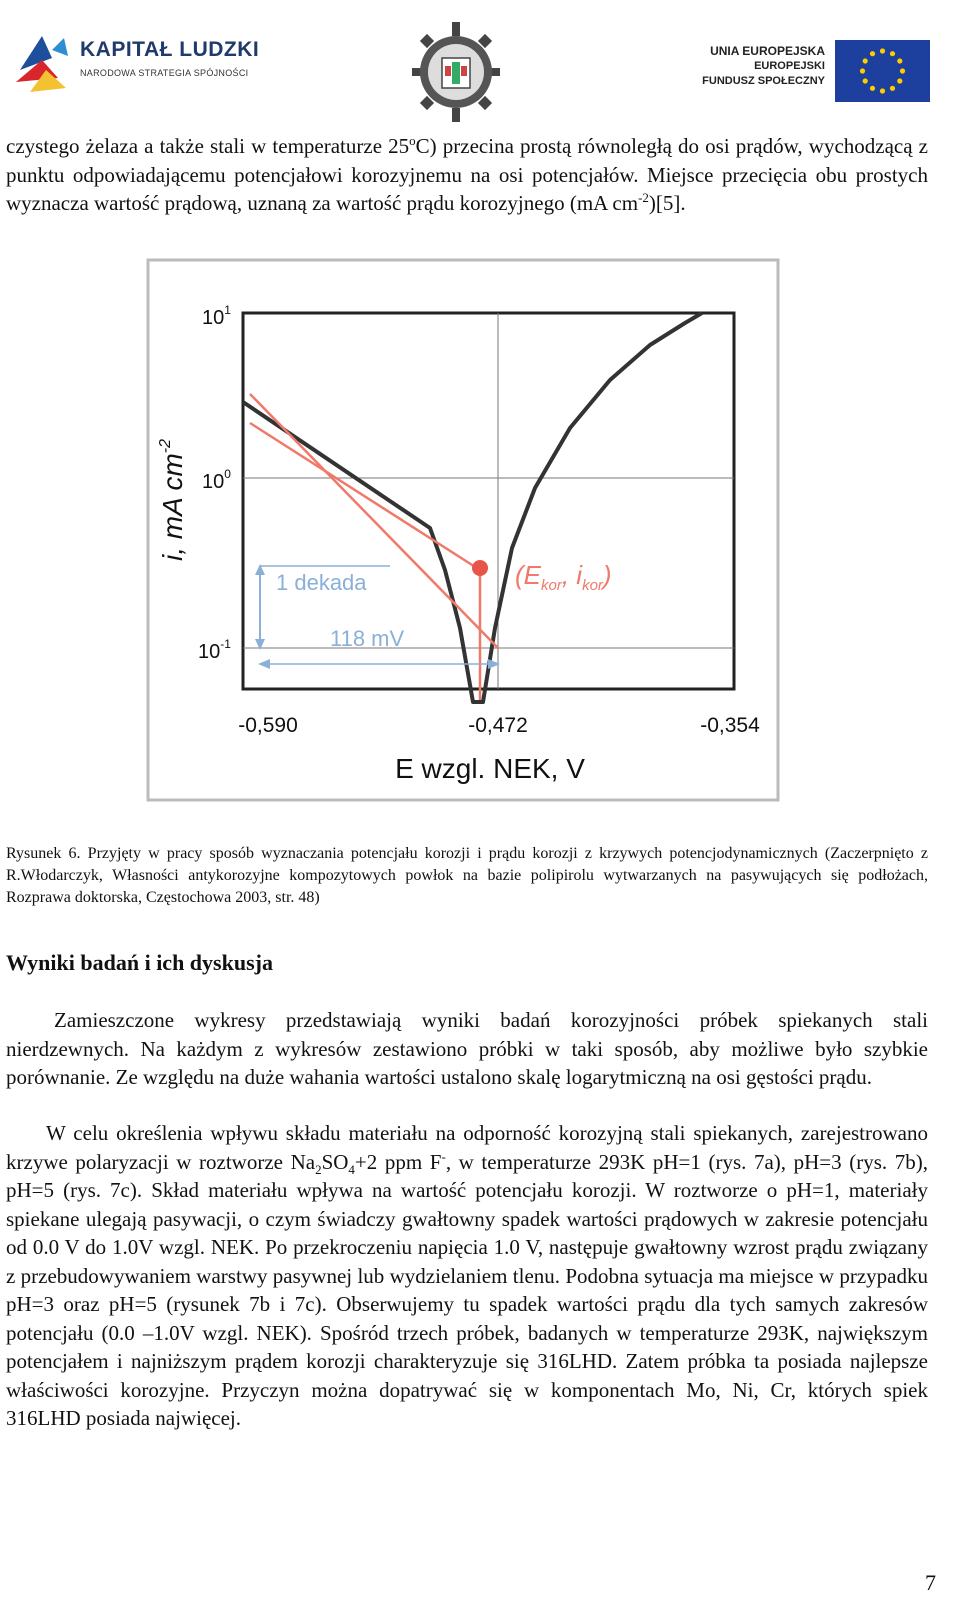 This screenshot has width=960, height=1616. I want to click on p2-text-2: SO, so click(335, 1161).